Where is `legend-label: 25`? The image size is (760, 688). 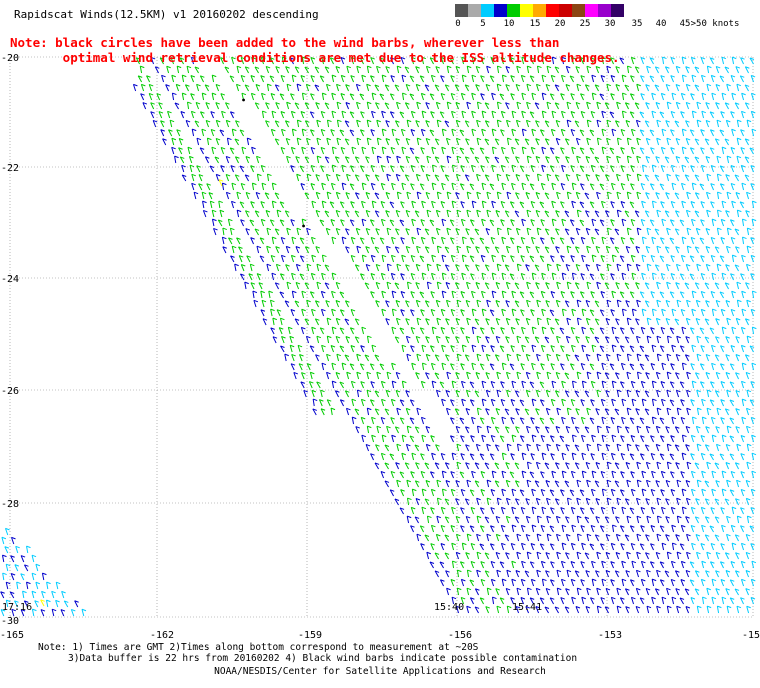
legend-label: 25 is located at coordinates (585, 24).